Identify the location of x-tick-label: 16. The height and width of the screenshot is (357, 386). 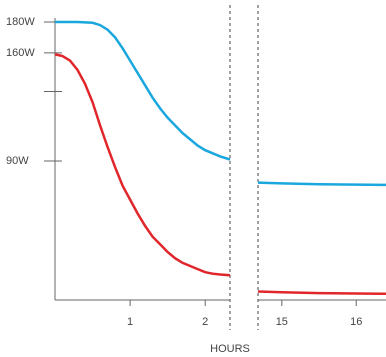
(356, 322).